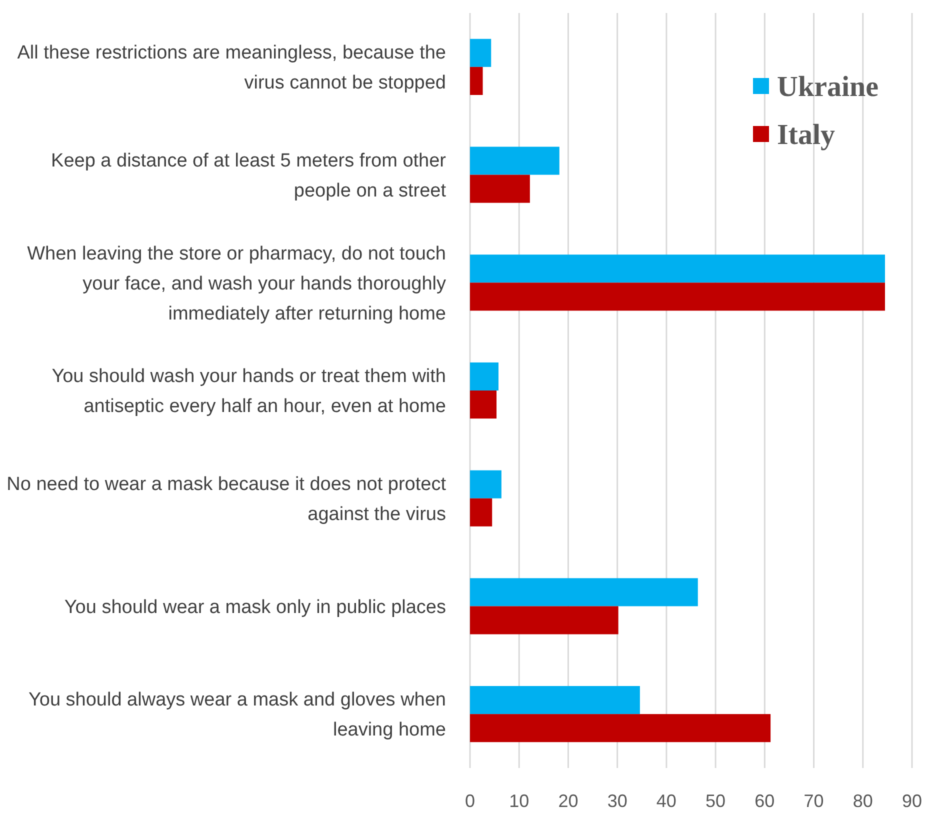 This screenshot has width=928, height=825. Describe the element at coordinates (519, 801) in the screenshot. I see `x-tick-label: 10` at that location.